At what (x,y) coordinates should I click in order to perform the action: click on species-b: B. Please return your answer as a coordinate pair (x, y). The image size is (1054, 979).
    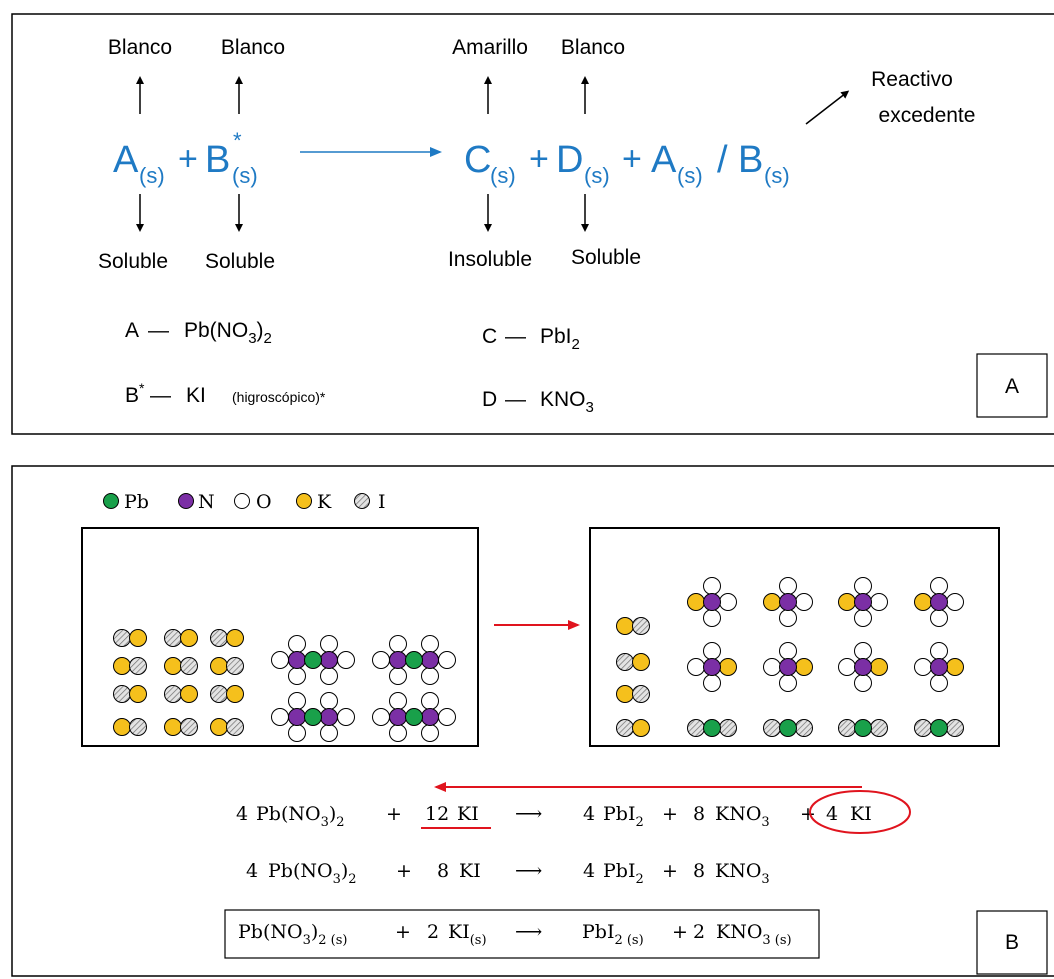
    Looking at the image, I should click on (217, 160).